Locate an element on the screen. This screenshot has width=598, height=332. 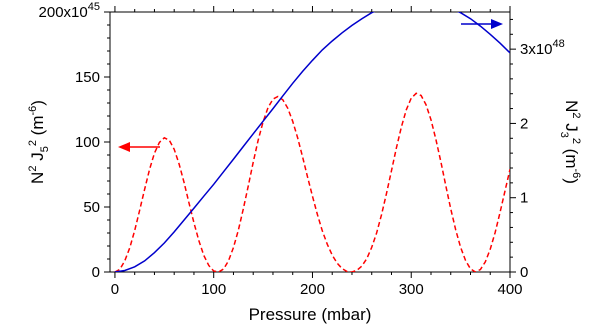
x-tick-label: 0 is located at coordinates (115, 289).